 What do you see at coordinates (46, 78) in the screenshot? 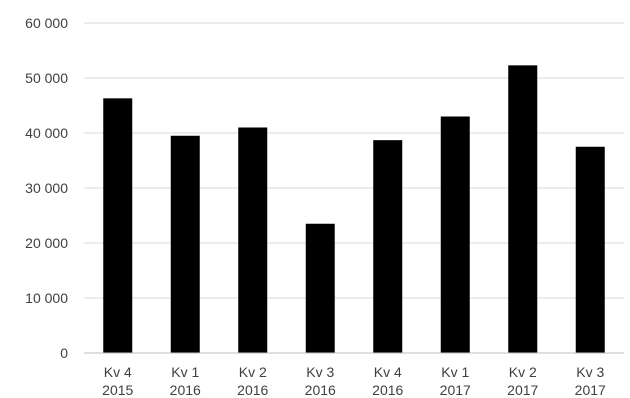
I see `y-tick-label: 50 000` at bounding box center [46, 78].